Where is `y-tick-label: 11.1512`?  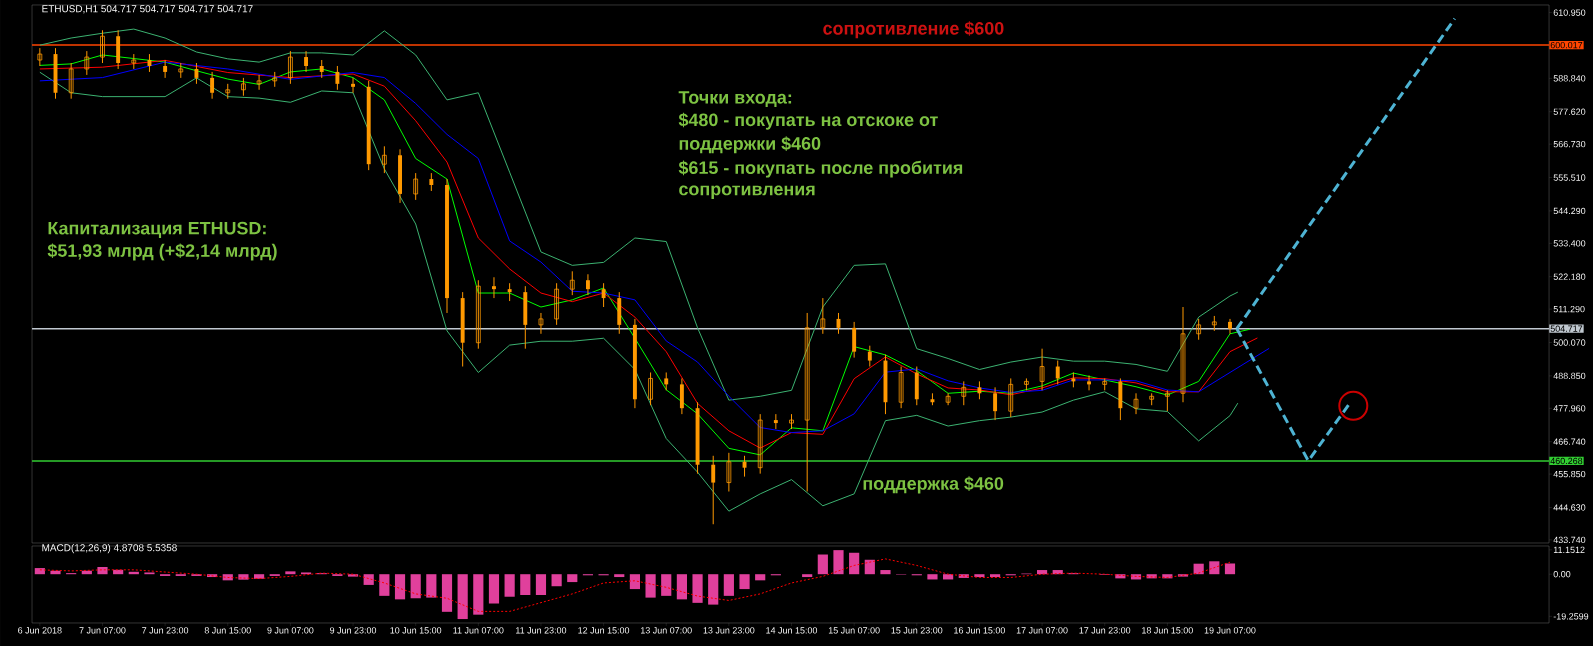 y-tick-label: 11.1512 is located at coordinates (1569, 549).